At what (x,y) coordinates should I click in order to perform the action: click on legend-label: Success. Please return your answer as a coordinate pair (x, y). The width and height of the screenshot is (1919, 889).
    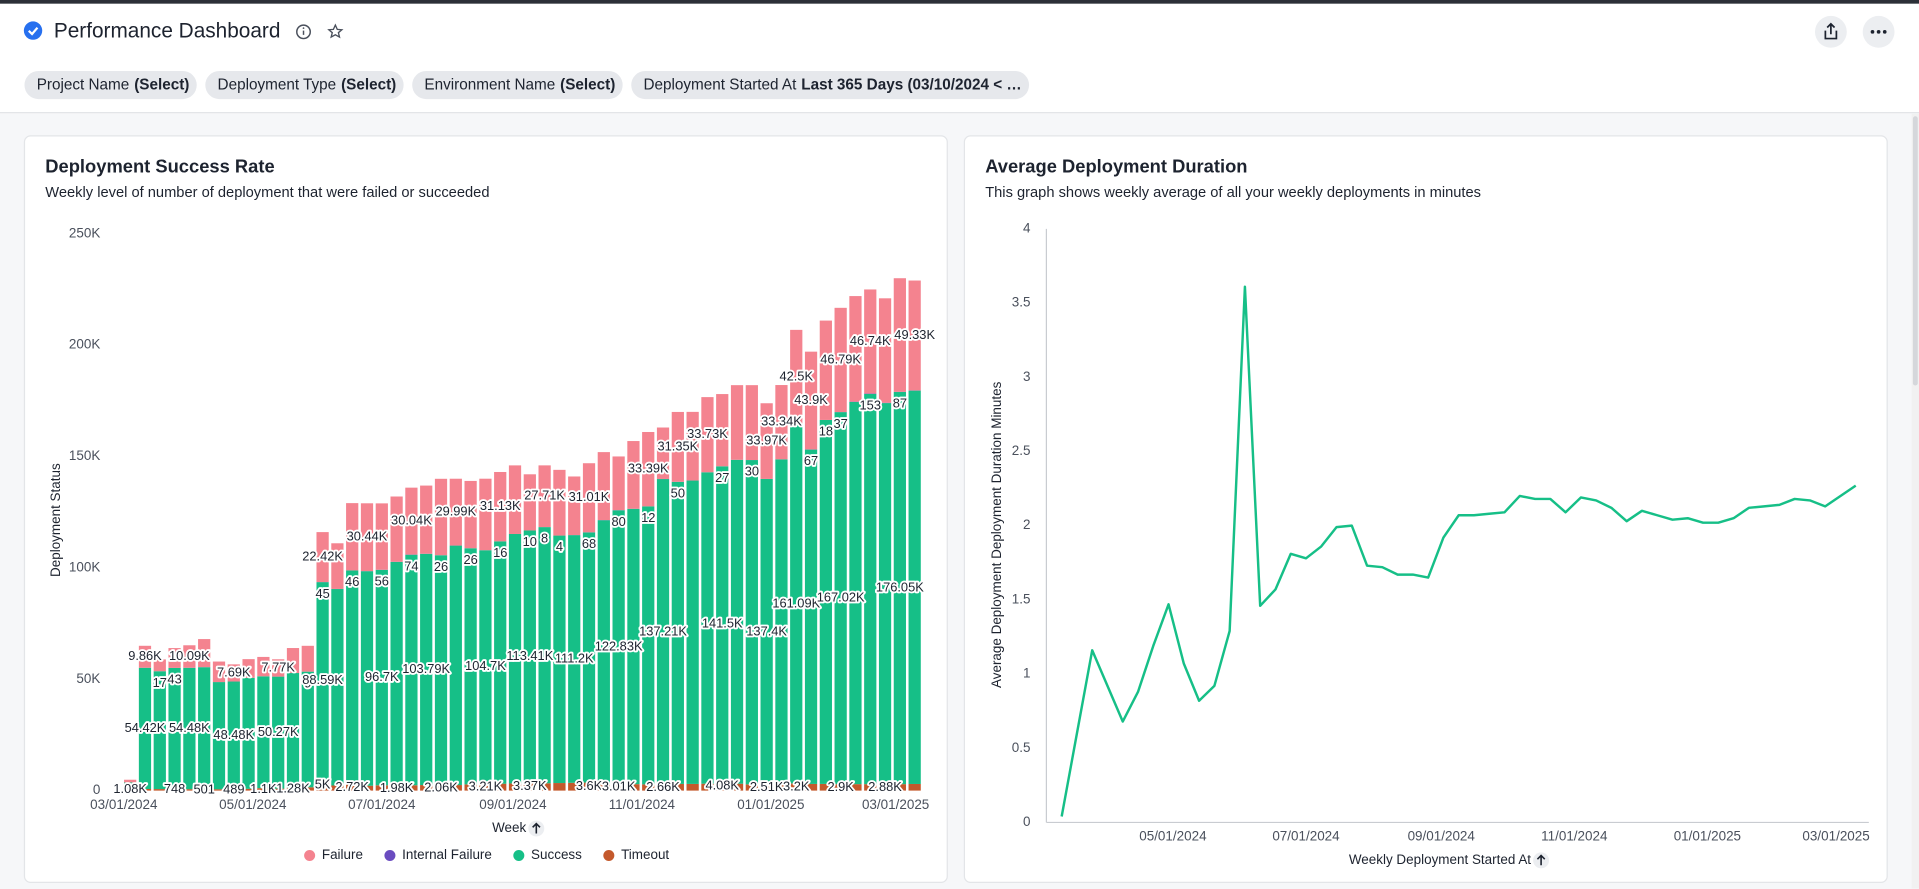
    Looking at the image, I should click on (556, 854).